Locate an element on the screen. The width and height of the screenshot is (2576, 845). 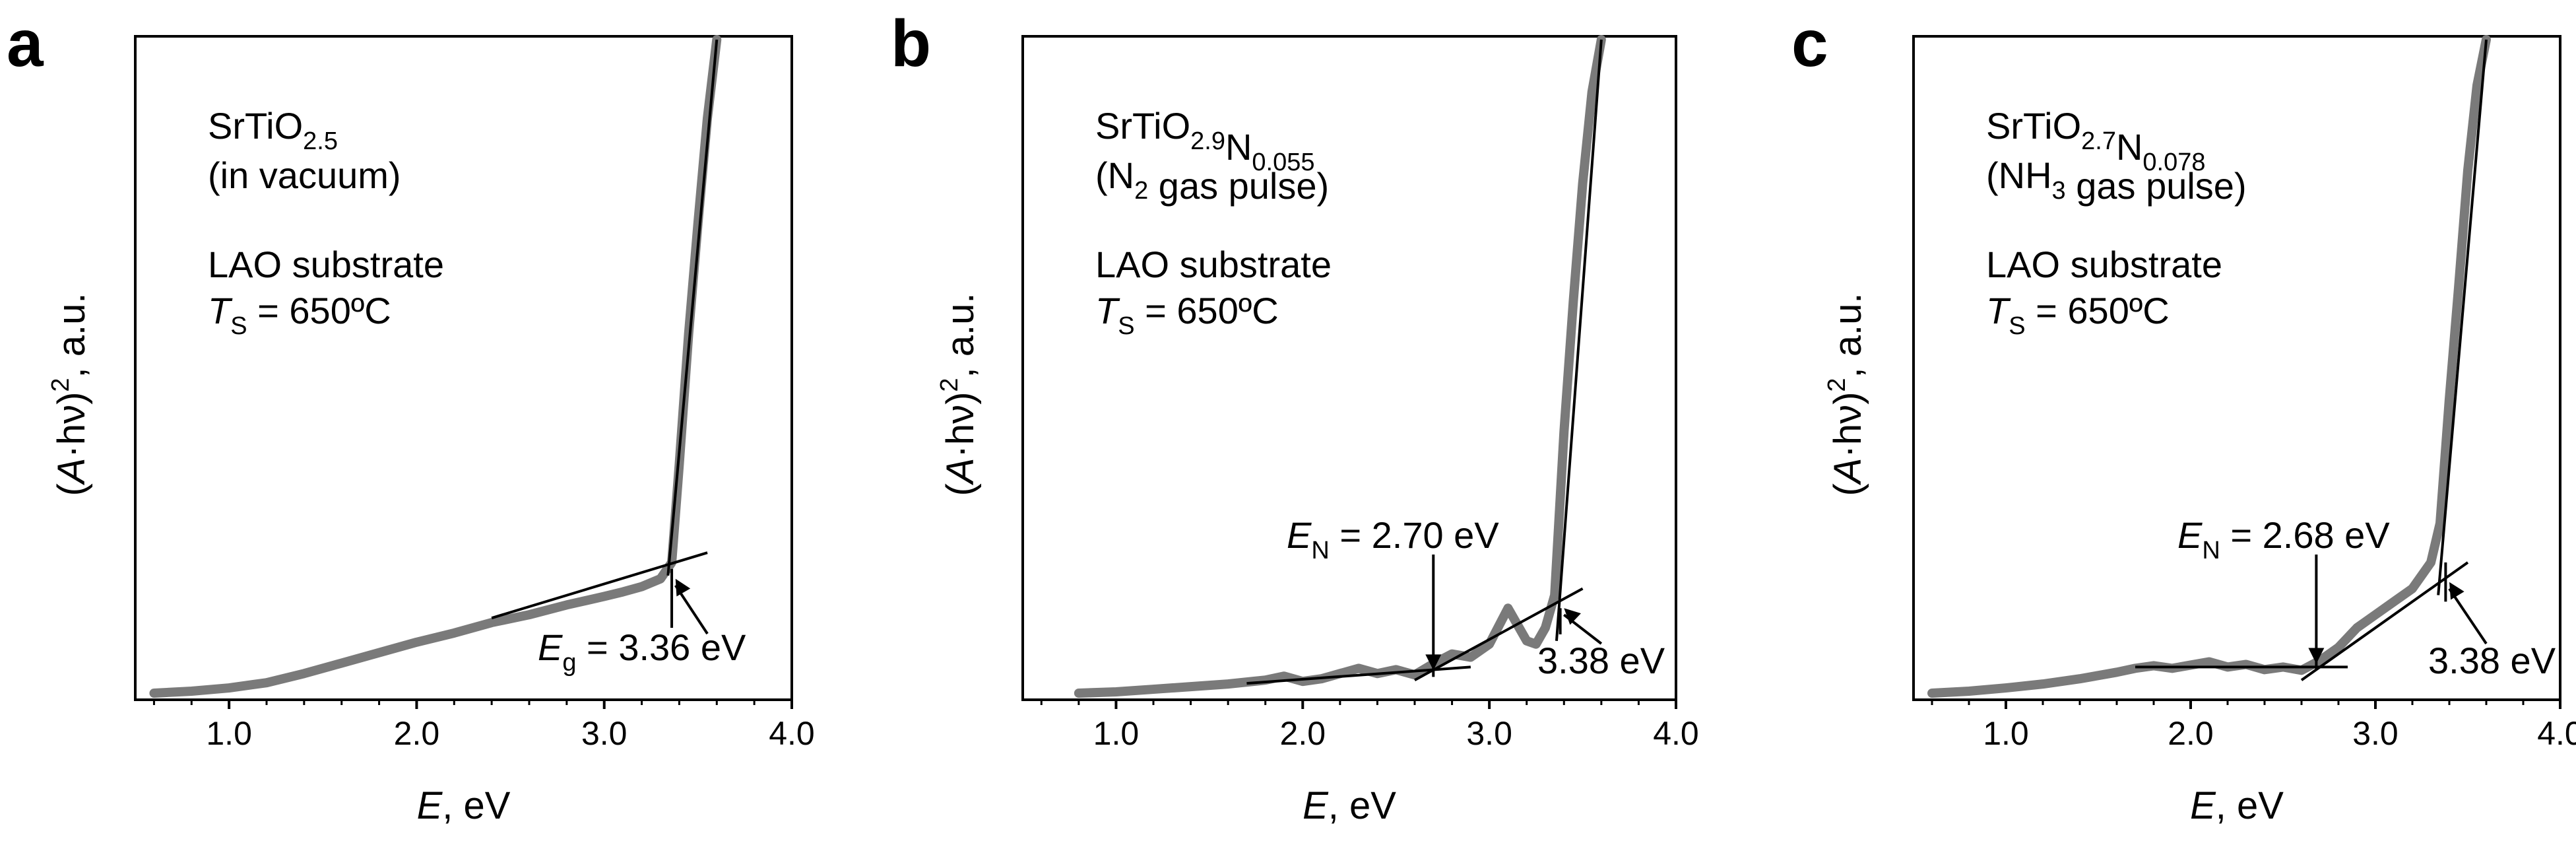
compound-formula: SrTiO2.7N0.078 is located at coordinates (2096, 140).